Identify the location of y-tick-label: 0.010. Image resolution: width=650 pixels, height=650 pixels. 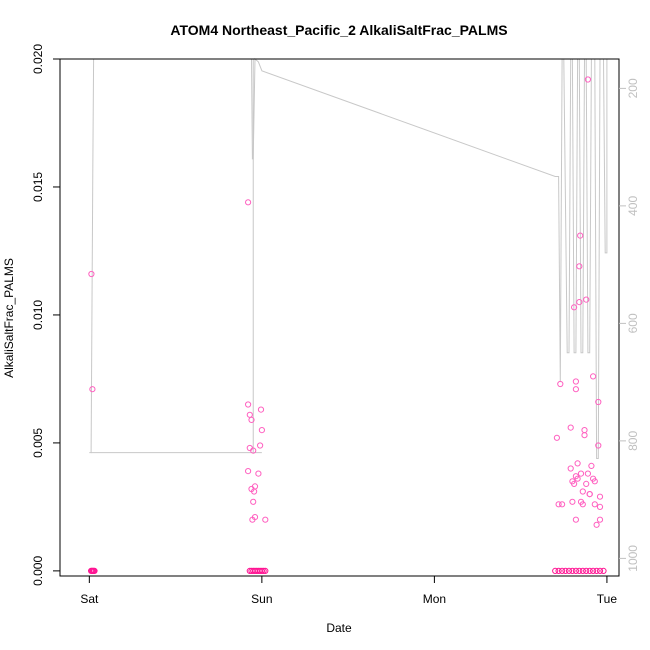
(38, 315).